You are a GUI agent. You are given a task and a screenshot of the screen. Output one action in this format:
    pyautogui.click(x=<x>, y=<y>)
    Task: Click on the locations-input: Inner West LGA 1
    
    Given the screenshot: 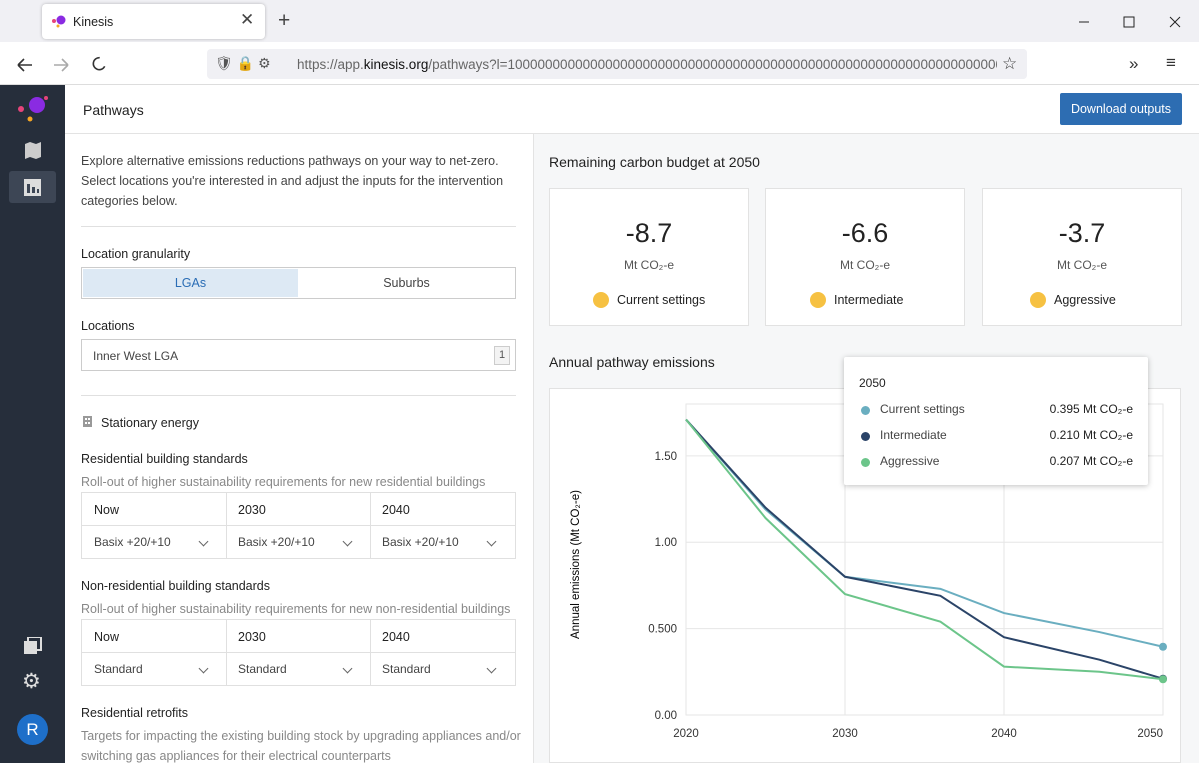 What is the action you would take?
    pyautogui.click(x=298, y=355)
    